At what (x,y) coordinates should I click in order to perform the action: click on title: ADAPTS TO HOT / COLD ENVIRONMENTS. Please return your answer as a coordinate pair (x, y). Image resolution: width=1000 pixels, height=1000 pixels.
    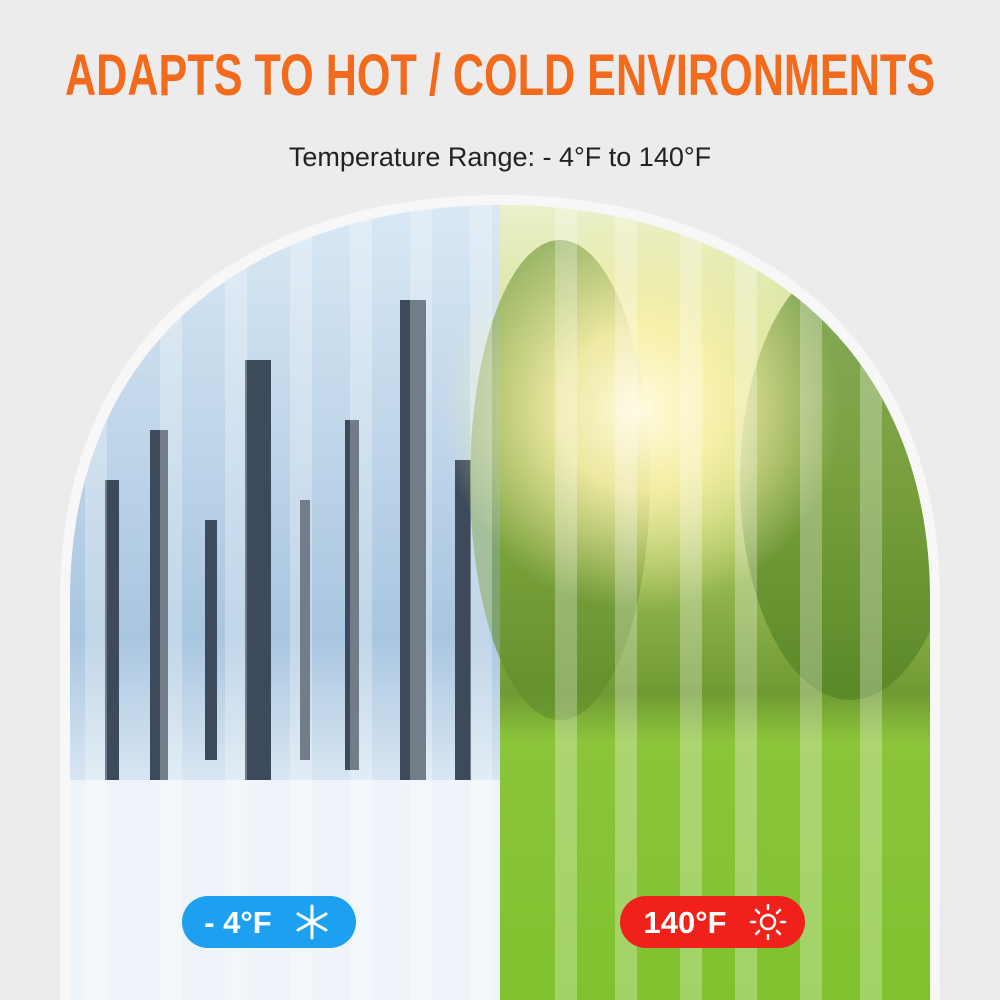
    Looking at the image, I should click on (500, 75).